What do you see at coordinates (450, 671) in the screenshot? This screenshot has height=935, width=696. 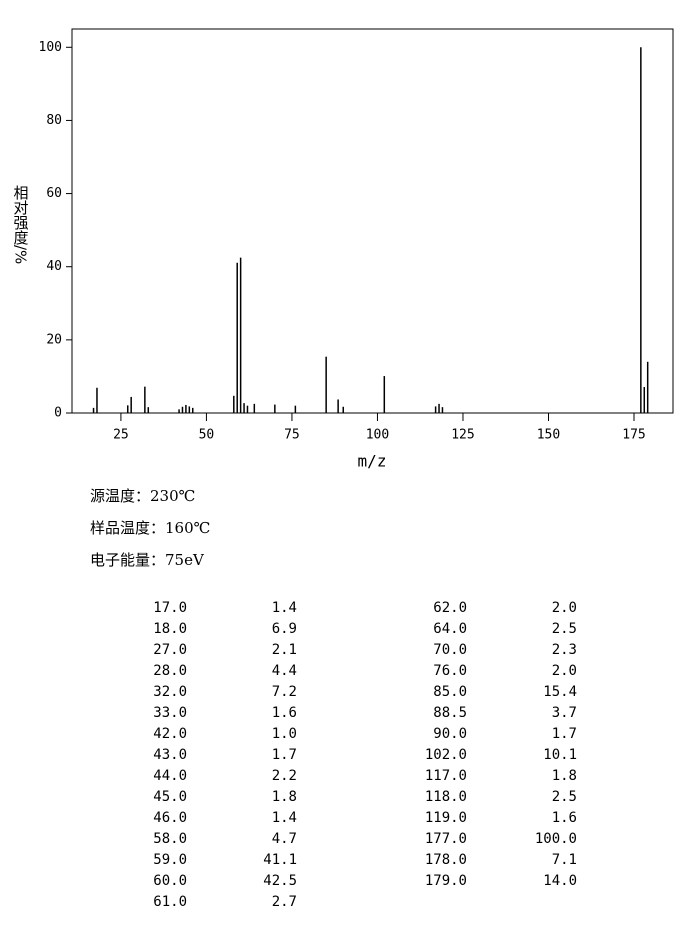 I see `table-mz: 76.0` at bounding box center [450, 671].